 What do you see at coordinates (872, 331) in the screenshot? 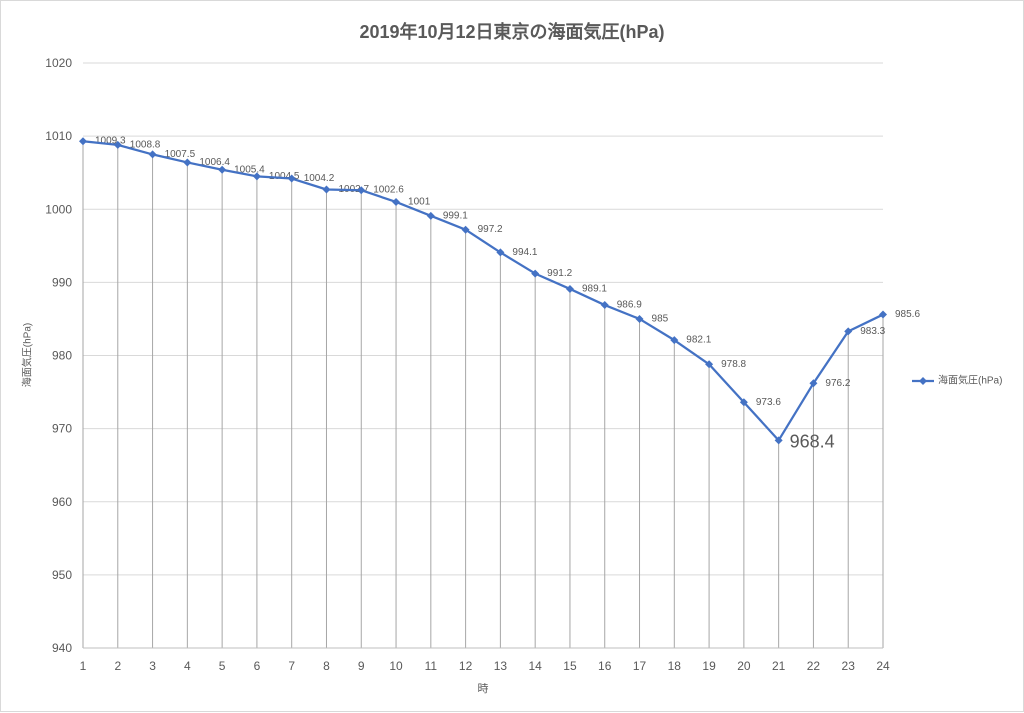
I see `data-label: 983.3` at bounding box center [872, 331].